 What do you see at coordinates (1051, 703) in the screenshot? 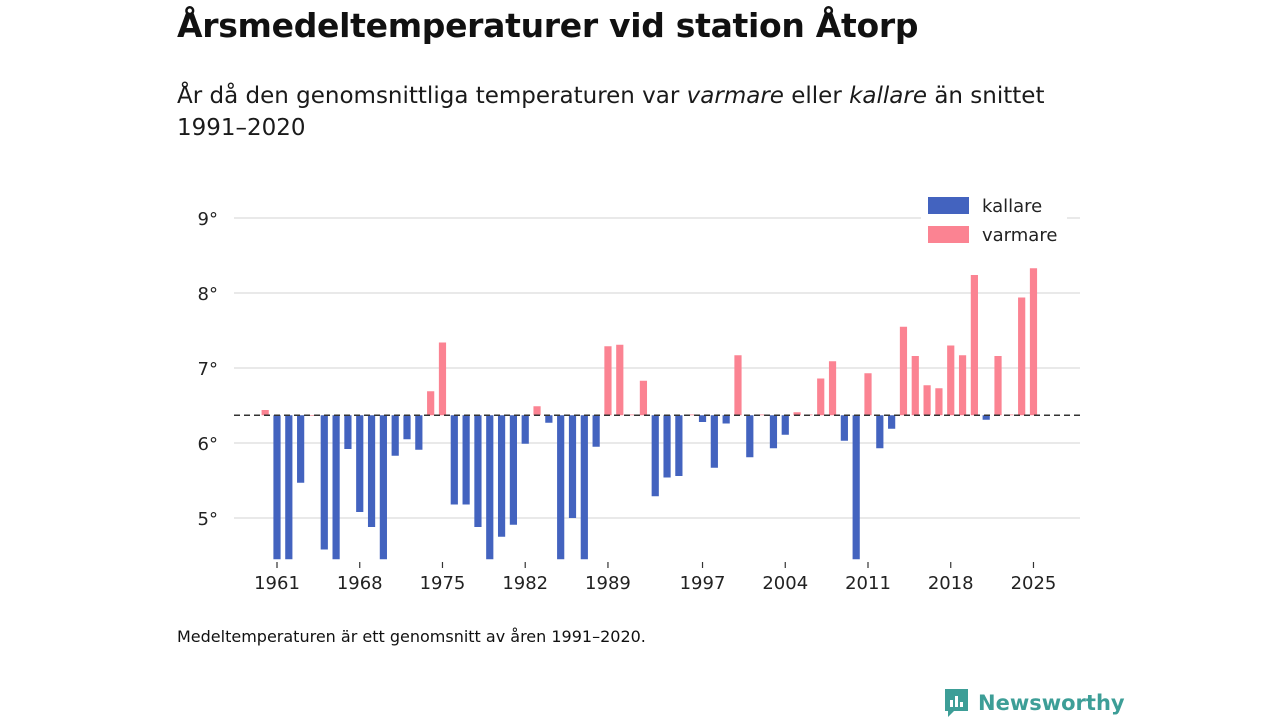
I see `newsworthy-brand-name: Newsworthy` at bounding box center [1051, 703].